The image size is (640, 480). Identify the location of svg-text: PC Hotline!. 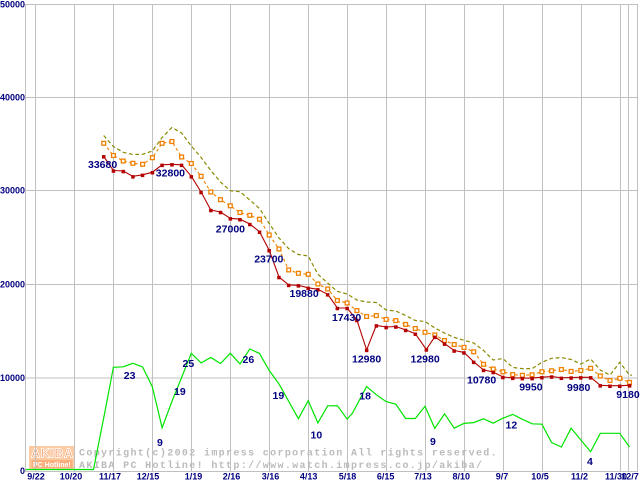
(52, 465).